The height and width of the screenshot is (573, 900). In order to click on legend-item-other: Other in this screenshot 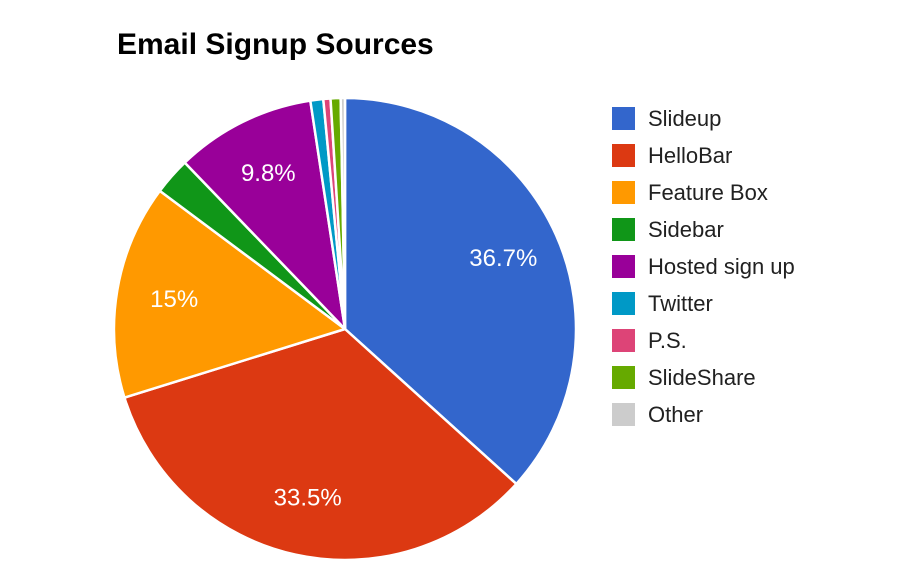, I will do `click(703, 414)`.